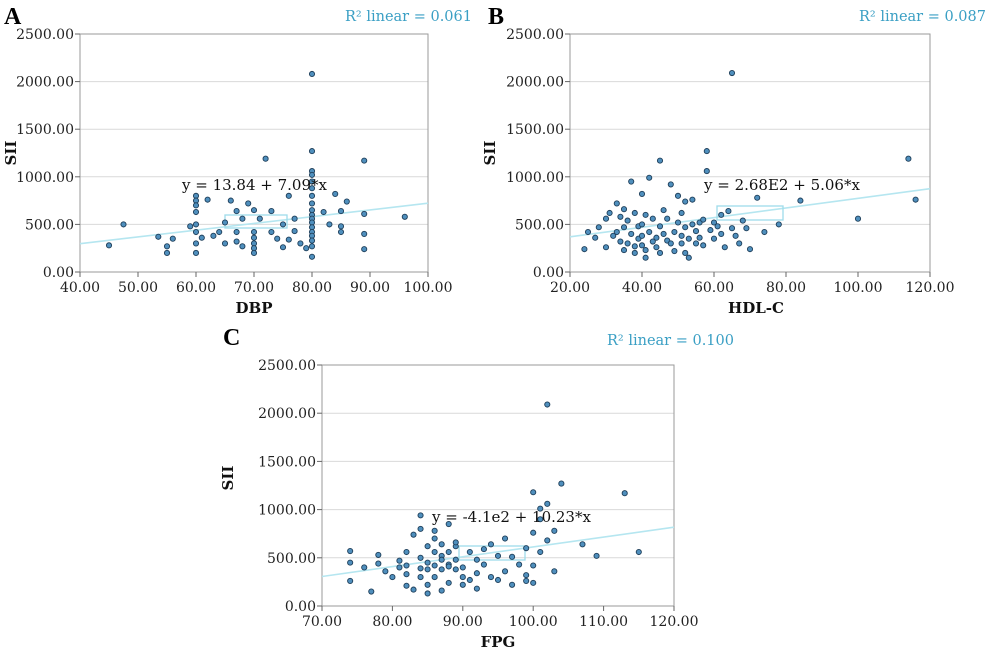  I want to click on y-tick-label: 0.00, so click(548, 273).